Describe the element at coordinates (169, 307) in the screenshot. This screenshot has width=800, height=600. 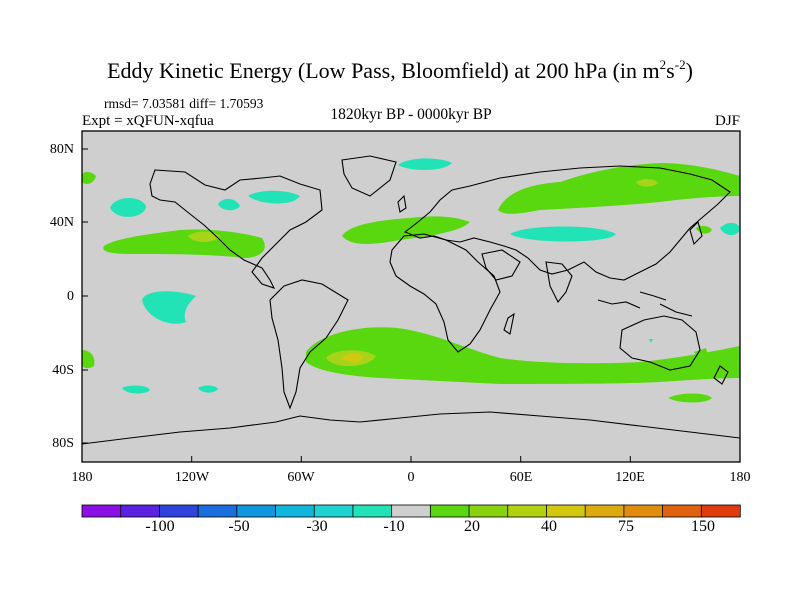
I see `negative-anomaly-e-pacific` at that location.